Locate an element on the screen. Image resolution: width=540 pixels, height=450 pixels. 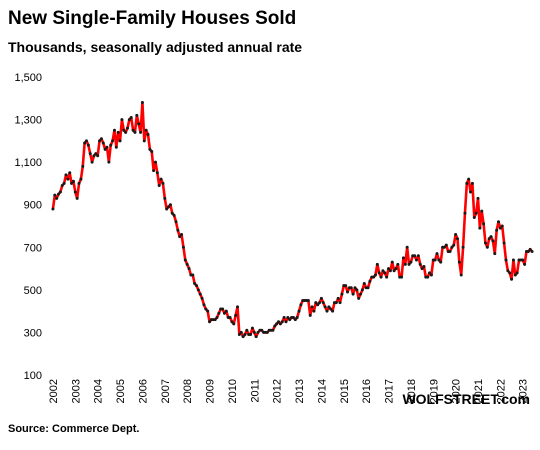
x-tick-label: 2008 is located at coordinates (188, 391).